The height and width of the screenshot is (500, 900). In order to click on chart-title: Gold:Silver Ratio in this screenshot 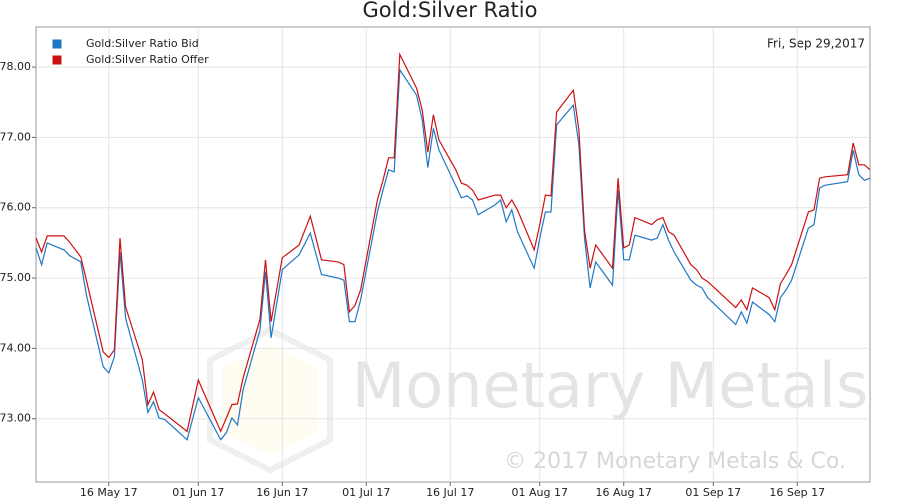, I will do `click(450, 11)`.